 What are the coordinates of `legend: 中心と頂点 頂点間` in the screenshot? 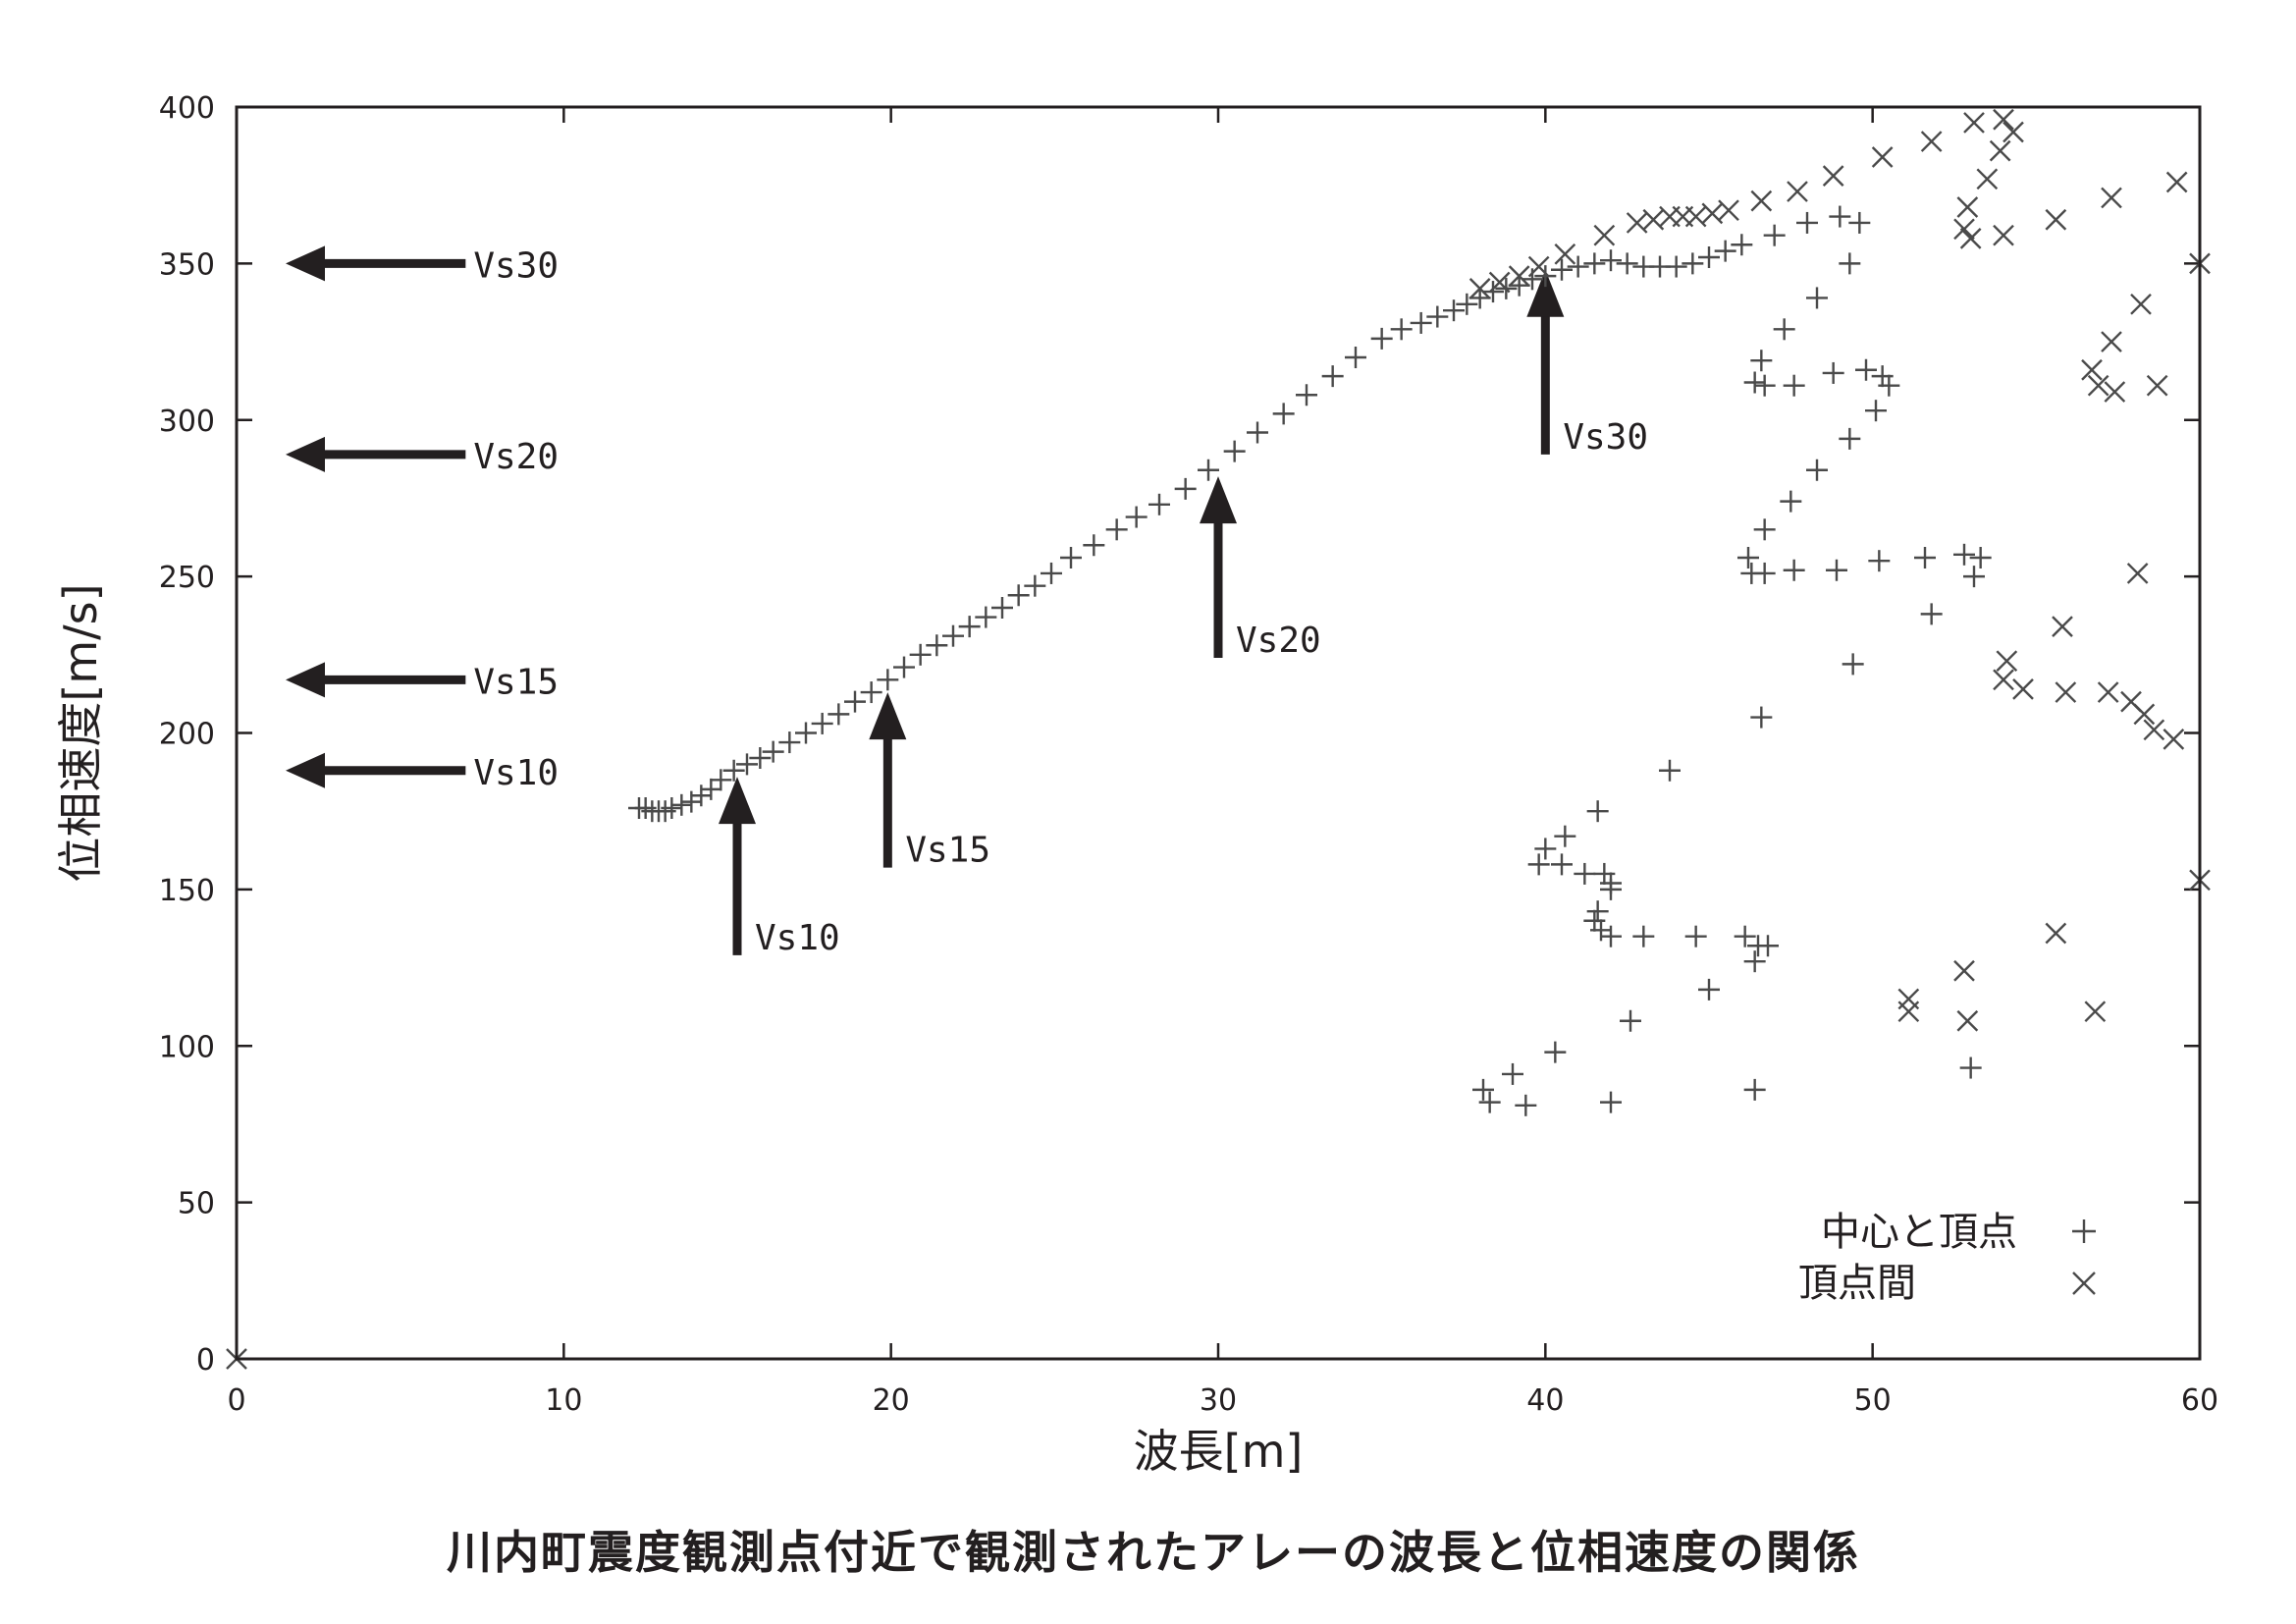 It's located at (1947, 1258).